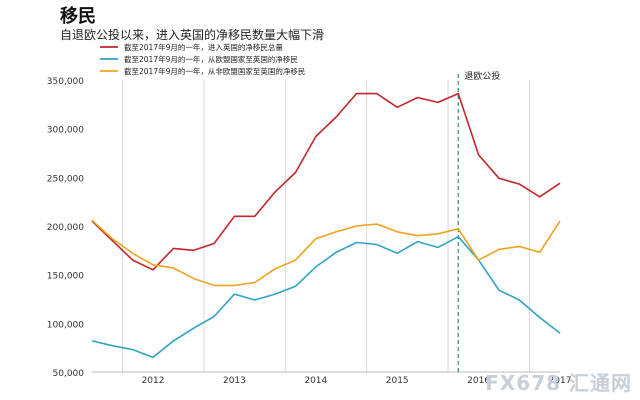 The width and height of the screenshot is (640, 400). I want to click on x-tick-label: 2016, so click(478, 381).